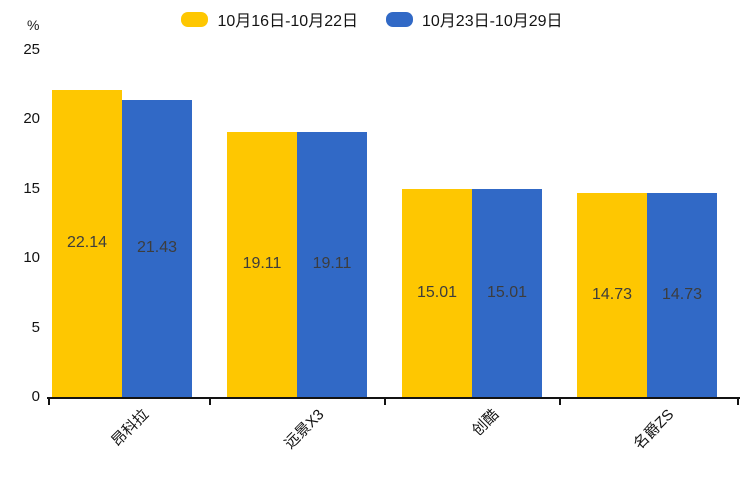 Image resolution: width=744 pixels, height=496 pixels. I want to click on legend-item-week2: 10月23日-10月29日, so click(474, 19).